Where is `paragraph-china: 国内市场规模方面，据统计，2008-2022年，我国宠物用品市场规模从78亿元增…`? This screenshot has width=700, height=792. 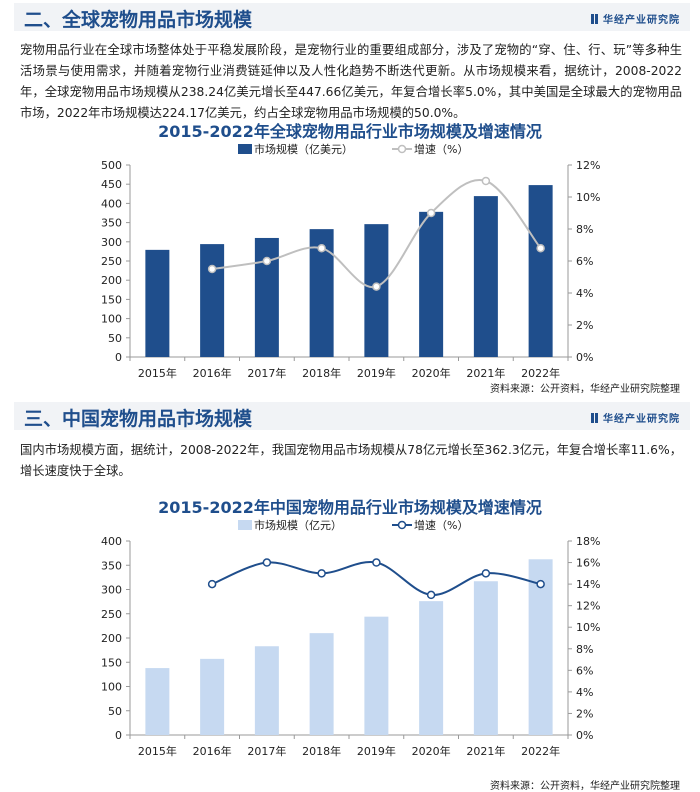
paragraph-china: 国内市场规模方面，据统计，2008-2022年，我国宠物用品市场规模从78亿元增… is located at coordinates (351, 460).